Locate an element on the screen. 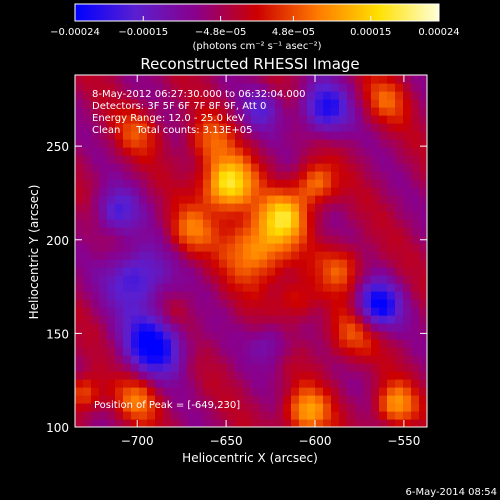 The height and width of the screenshot is (500, 500). y-axis-label: Heliocentric Y (arcsec) is located at coordinates (34, 252).